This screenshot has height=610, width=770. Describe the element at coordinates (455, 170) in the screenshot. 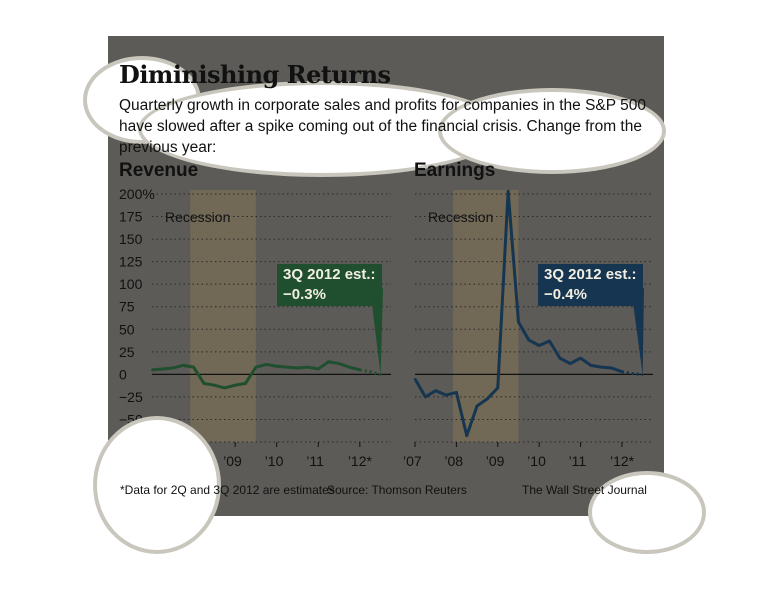

I see `earnings-panel-title: Earnings` at that location.